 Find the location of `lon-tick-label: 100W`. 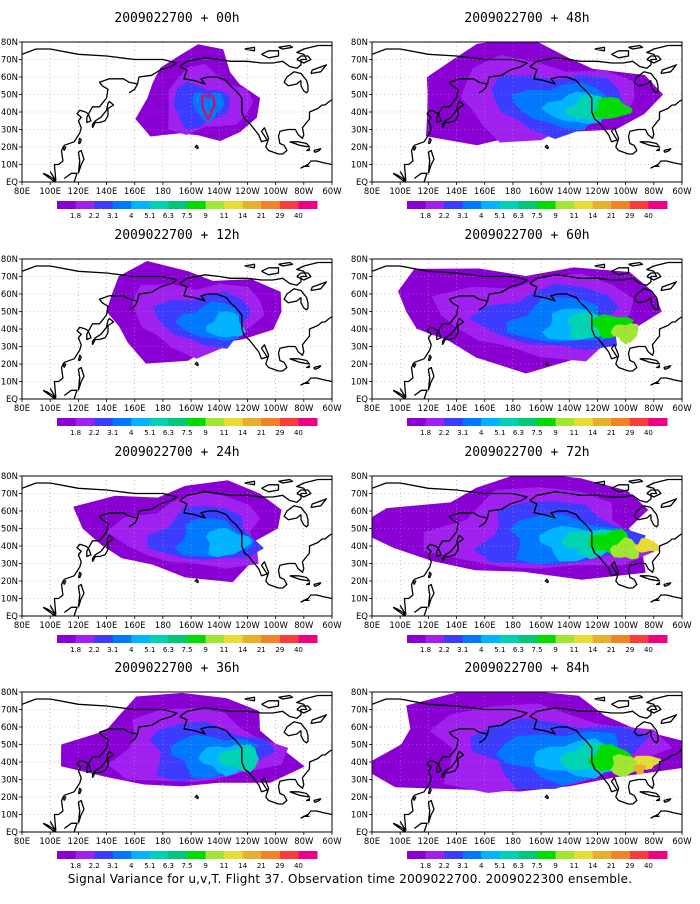

lon-tick-label: 100W is located at coordinates (275, 409).